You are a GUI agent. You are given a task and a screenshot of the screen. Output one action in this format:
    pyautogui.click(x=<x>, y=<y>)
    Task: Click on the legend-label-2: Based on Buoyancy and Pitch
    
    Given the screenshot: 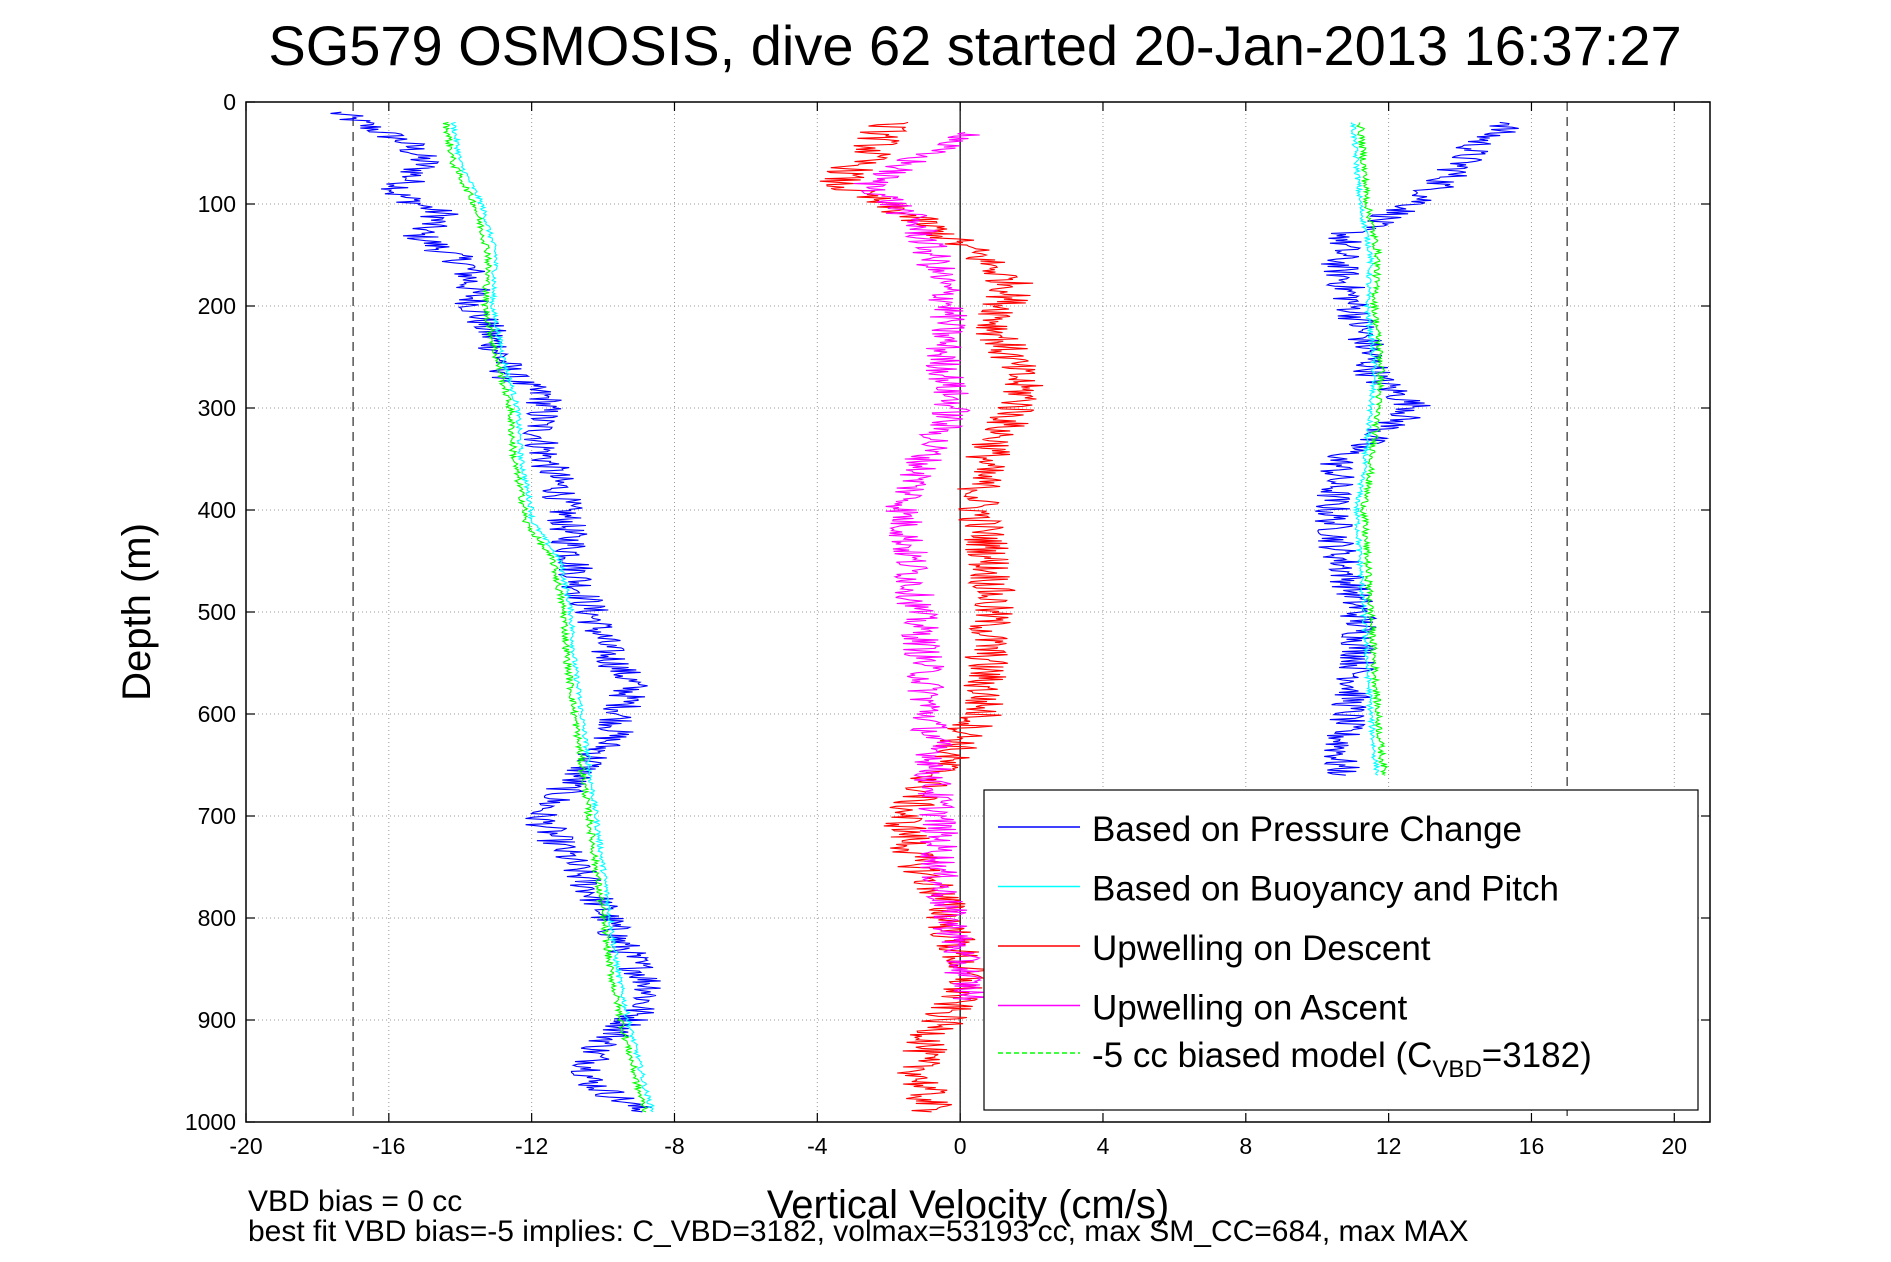 What is the action you would take?
    pyautogui.click(x=1325, y=889)
    